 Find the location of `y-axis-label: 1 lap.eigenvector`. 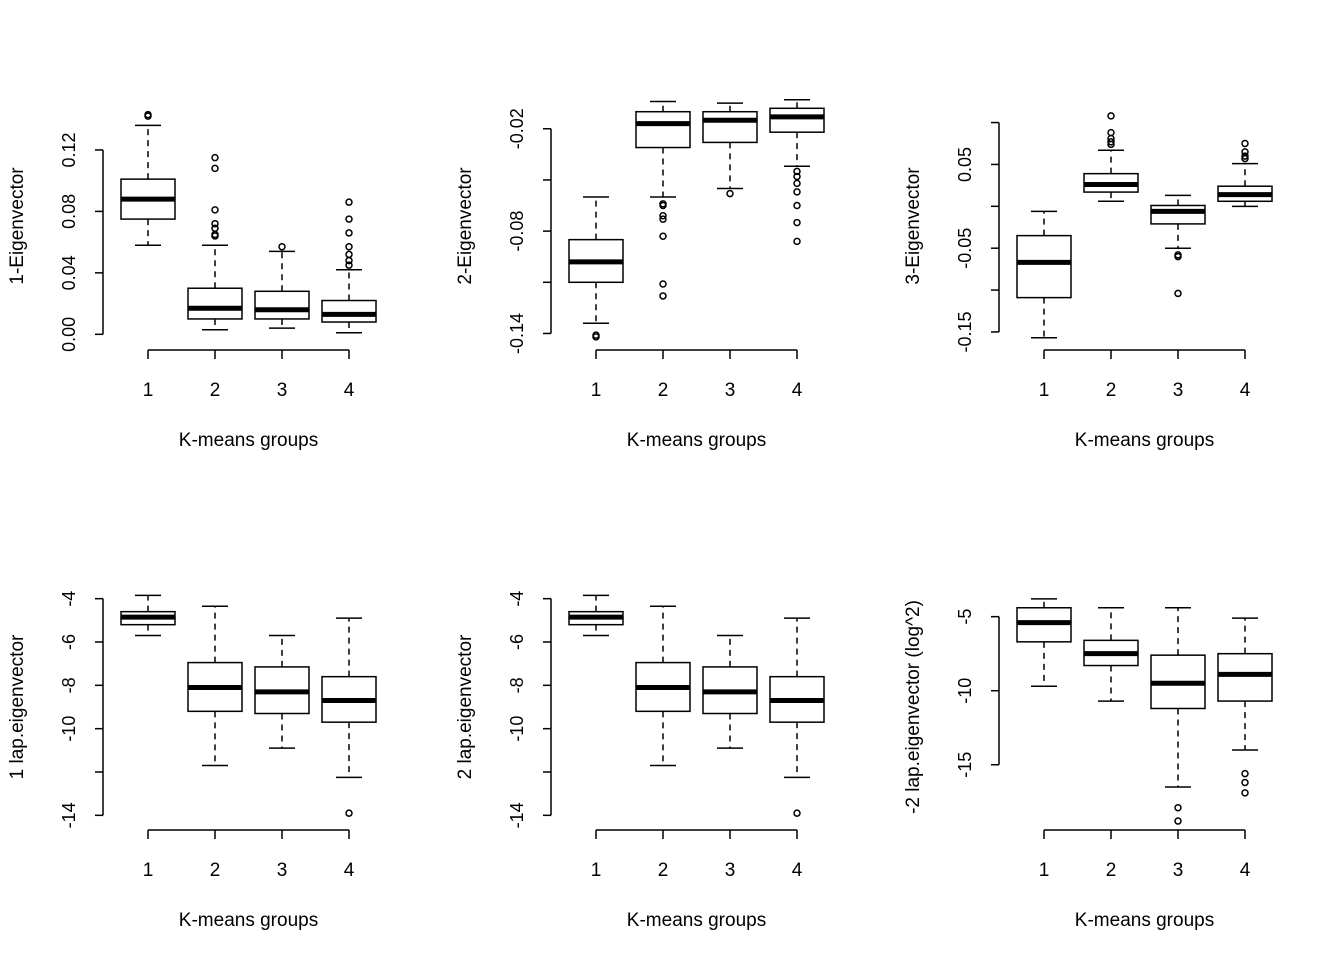

y-axis-label: 1 lap.eigenvector is located at coordinates (17, 706).